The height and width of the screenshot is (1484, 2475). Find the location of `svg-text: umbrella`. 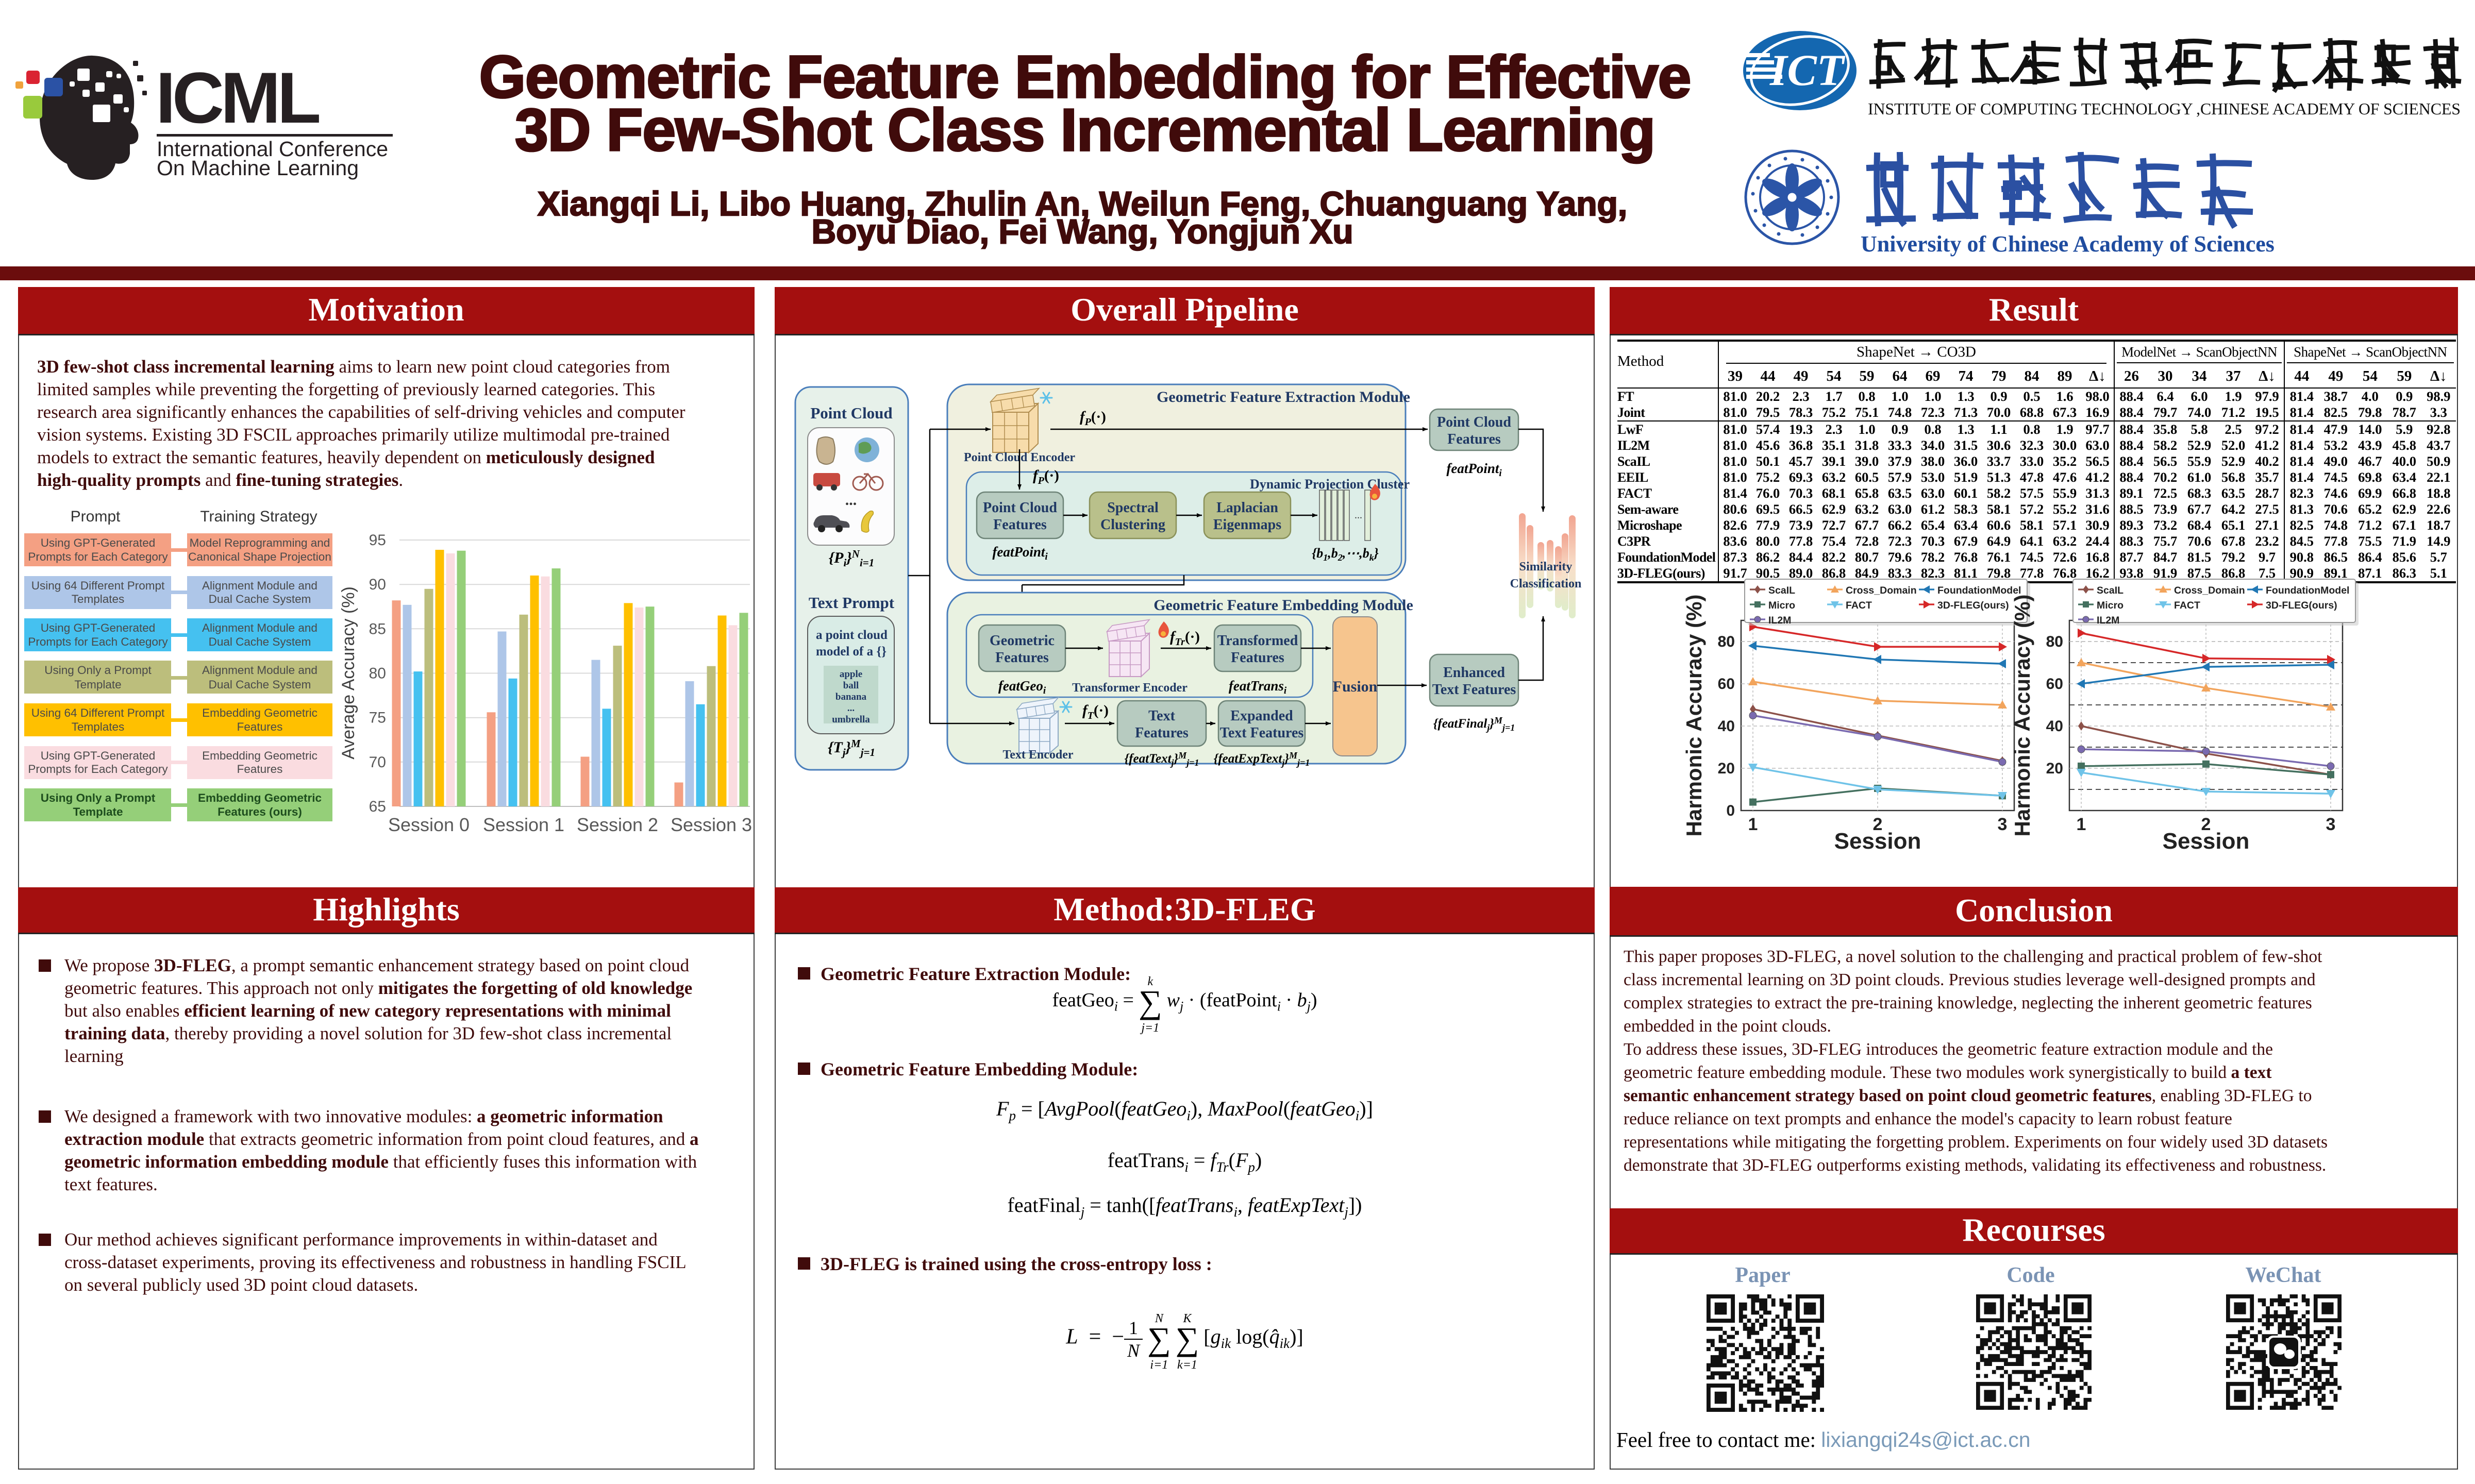

svg-text: umbrella is located at coordinates (851, 719).